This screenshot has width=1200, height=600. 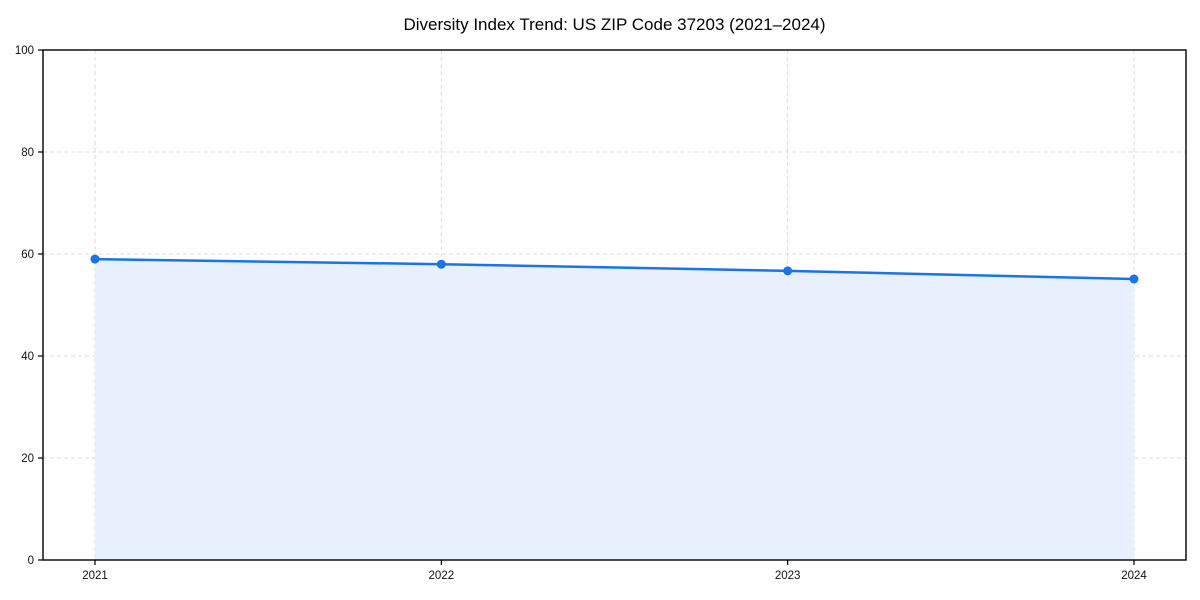 What do you see at coordinates (27, 459) in the screenshot?
I see `y-tick-label: 20` at bounding box center [27, 459].